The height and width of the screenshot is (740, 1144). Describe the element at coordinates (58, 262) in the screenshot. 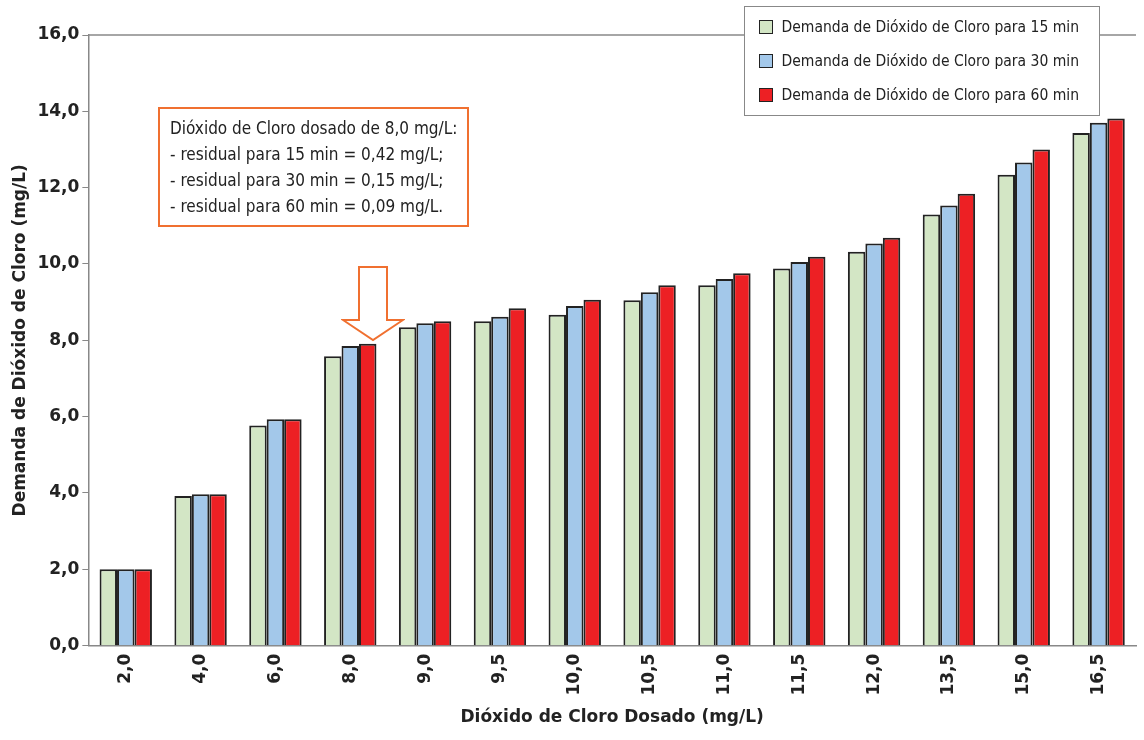

I see `y-tick-label: 10,0` at that location.